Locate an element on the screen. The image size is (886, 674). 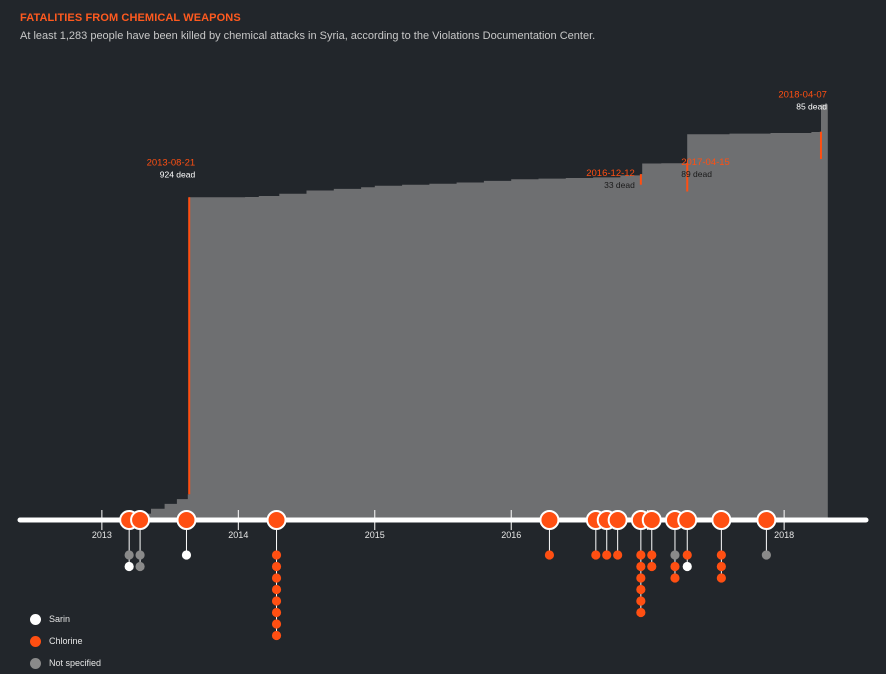
x-tick-label: 2014 is located at coordinates (238, 535).